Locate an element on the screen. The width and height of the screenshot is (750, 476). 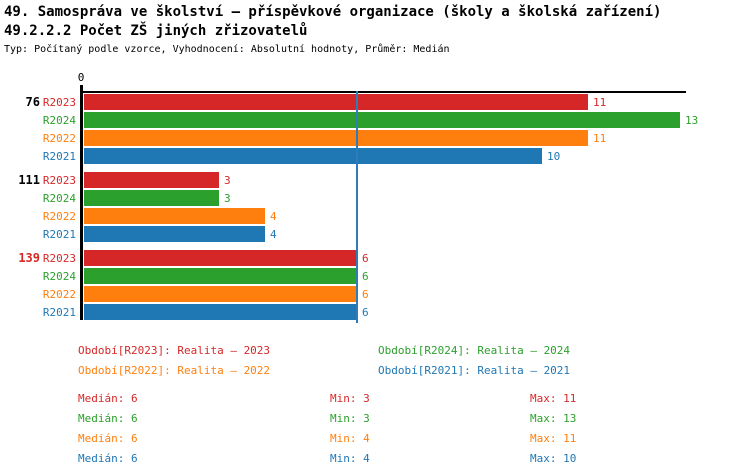
bar-r2023-group3 is located at coordinates (220, 258).